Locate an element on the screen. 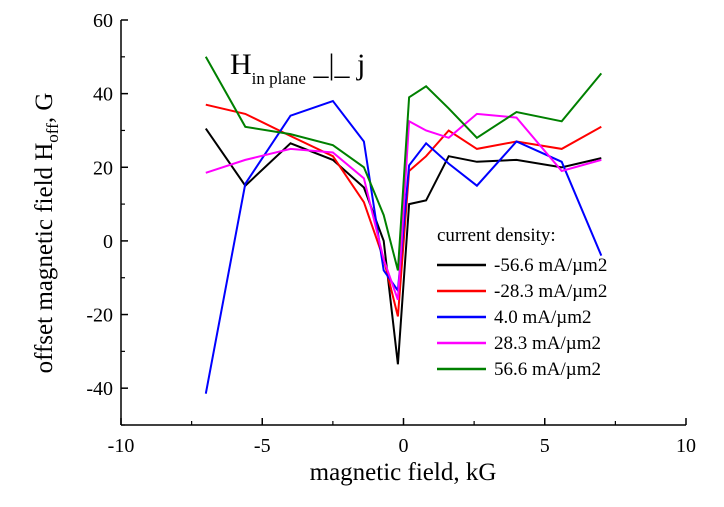 Image resolution: width=724 pixels, height=507 pixels. y-tick-label: 0 is located at coordinates (108, 242).